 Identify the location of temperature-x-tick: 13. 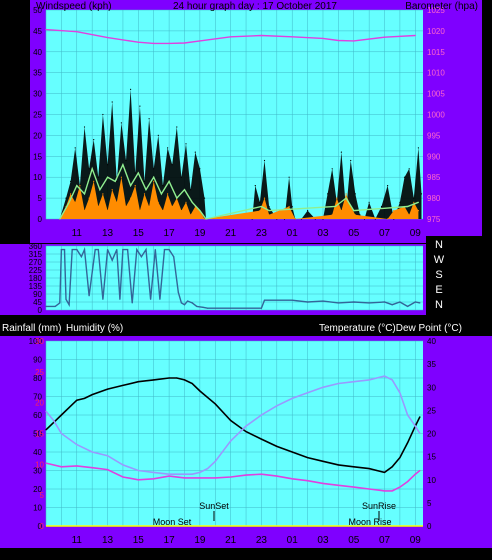
(108, 540).